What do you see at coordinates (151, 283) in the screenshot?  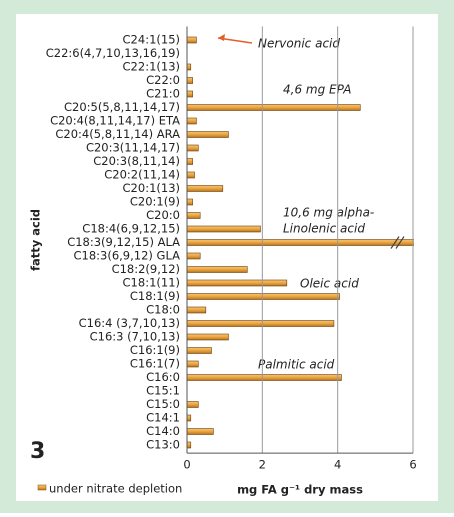 I see `y-tick-label: C18:1(11)` at bounding box center [151, 283].